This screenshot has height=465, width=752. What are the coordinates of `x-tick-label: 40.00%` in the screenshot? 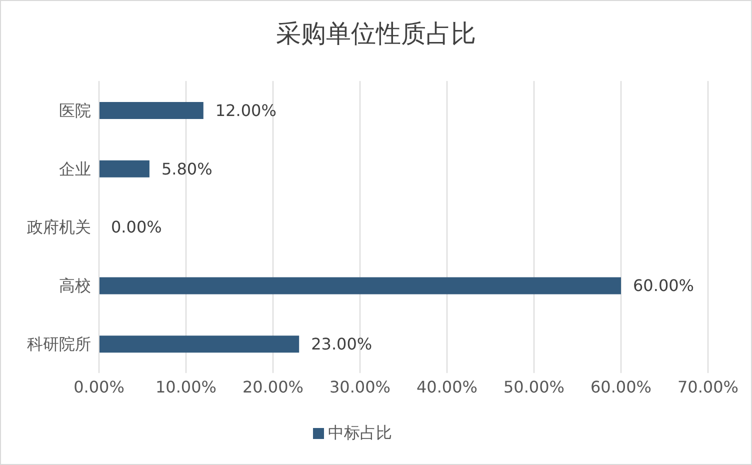 It's located at (447, 386).